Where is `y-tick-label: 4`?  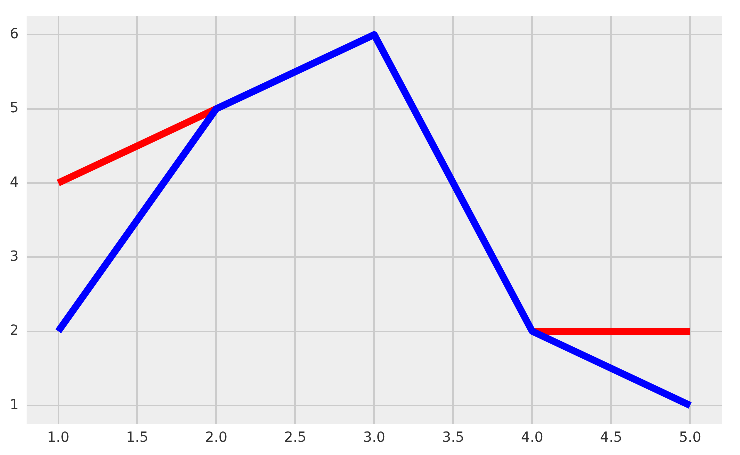 y-tick-label: 4 is located at coordinates (14, 182).